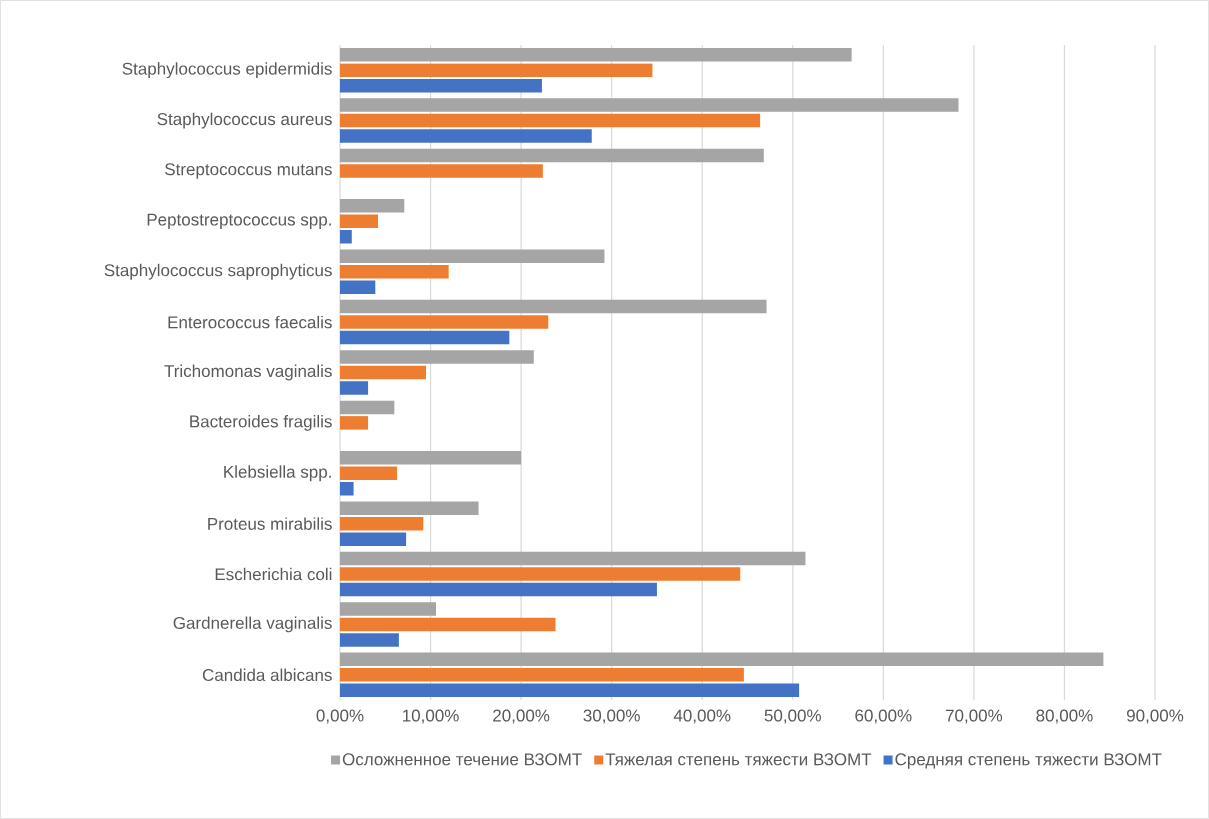 The height and width of the screenshot is (819, 1209). What do you see at coordinates (974, 716) in the screenshot?
I see `x-tick-label: 70,00%` at bounding box center [974, 716].